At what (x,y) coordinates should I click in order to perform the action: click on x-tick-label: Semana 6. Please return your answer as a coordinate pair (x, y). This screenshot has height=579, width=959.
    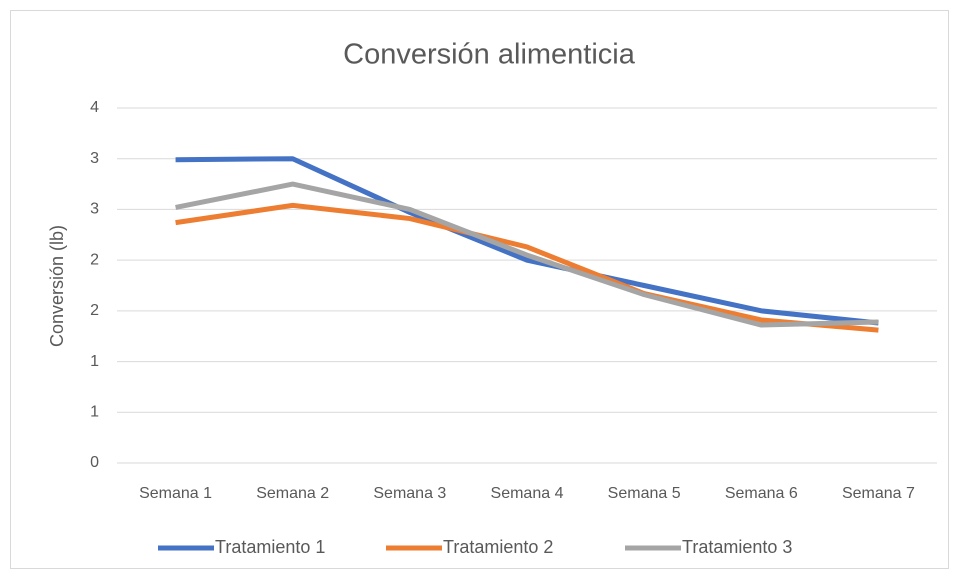
    Looking at the image, I should click on (761, 493).